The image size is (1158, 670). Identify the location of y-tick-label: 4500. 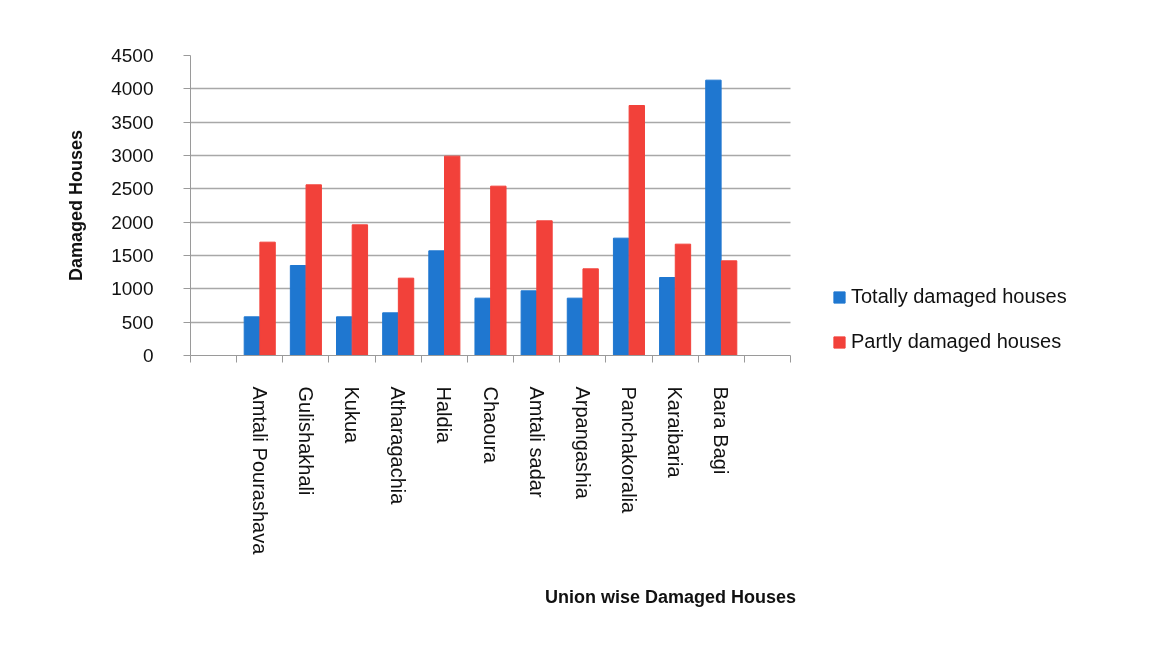
(132, 55).